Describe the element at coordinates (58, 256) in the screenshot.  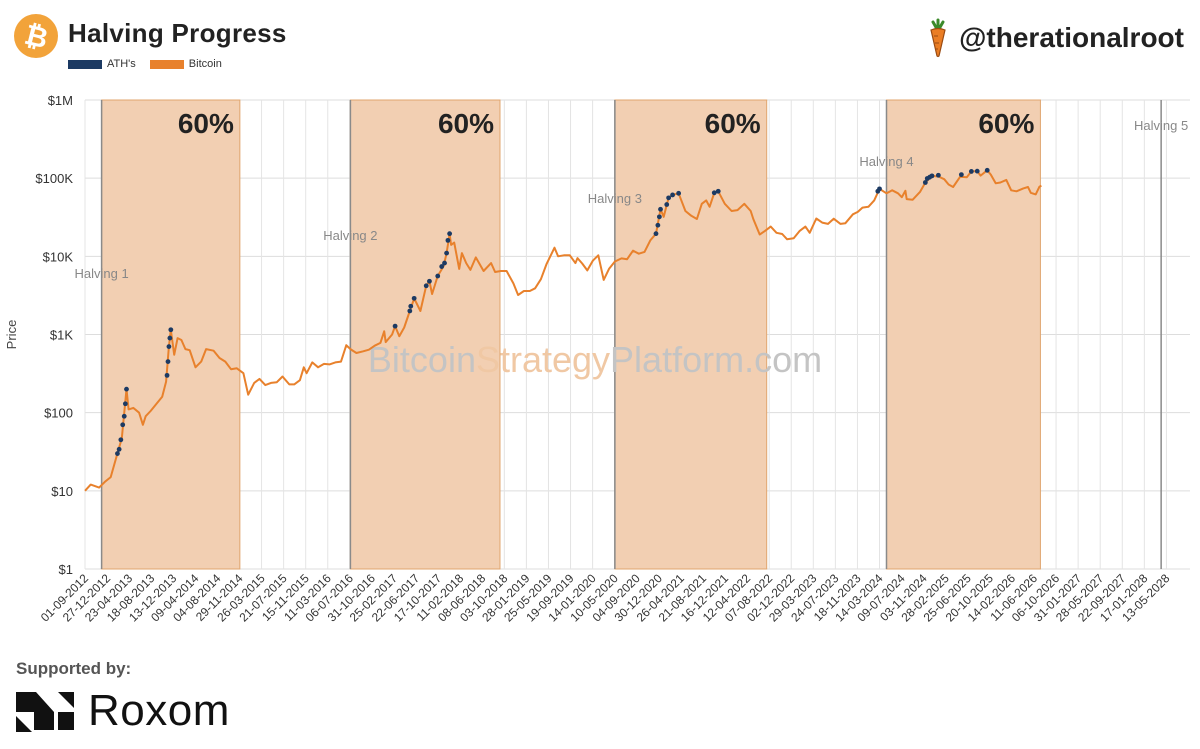
I see `y-tick-label: $10K` at that location.